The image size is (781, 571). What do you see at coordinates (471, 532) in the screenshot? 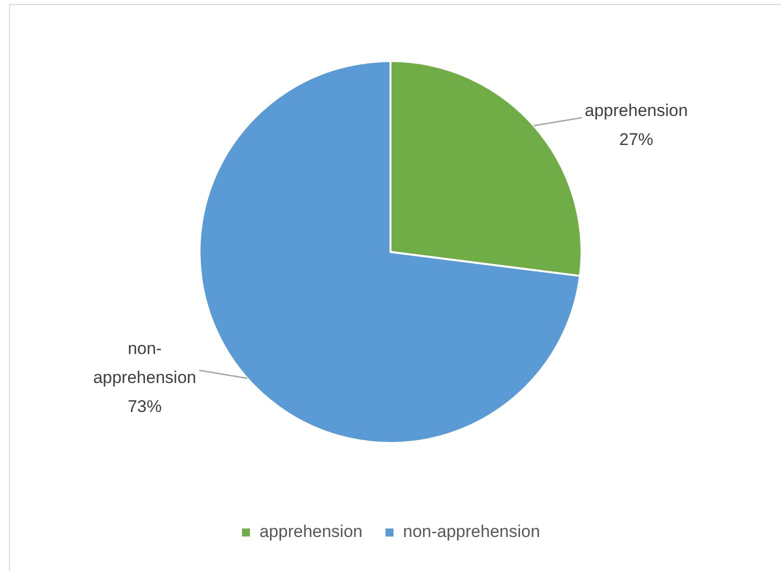
I see `legend-label: non-apprehension` at bounding box center [471, 532].